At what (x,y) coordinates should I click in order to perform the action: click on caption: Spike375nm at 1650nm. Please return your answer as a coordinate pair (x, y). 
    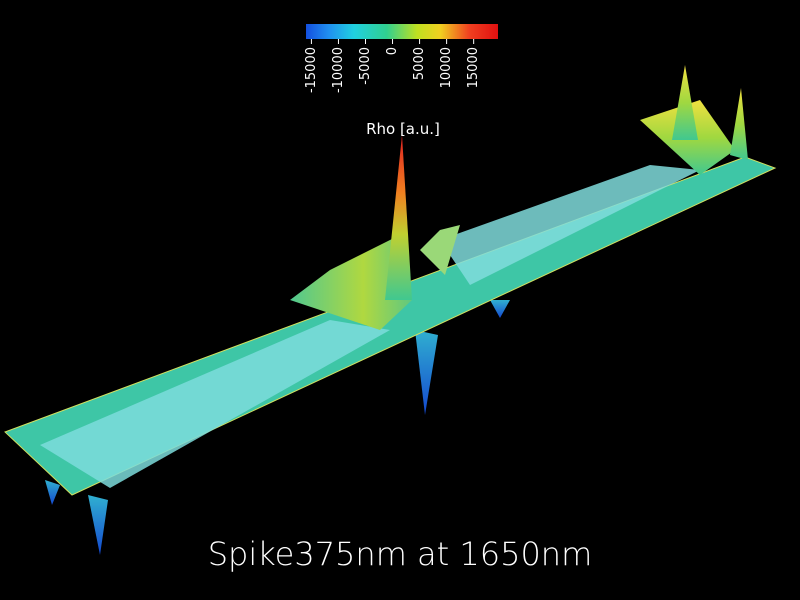
    Looking at the image, I should click on (400, 554).